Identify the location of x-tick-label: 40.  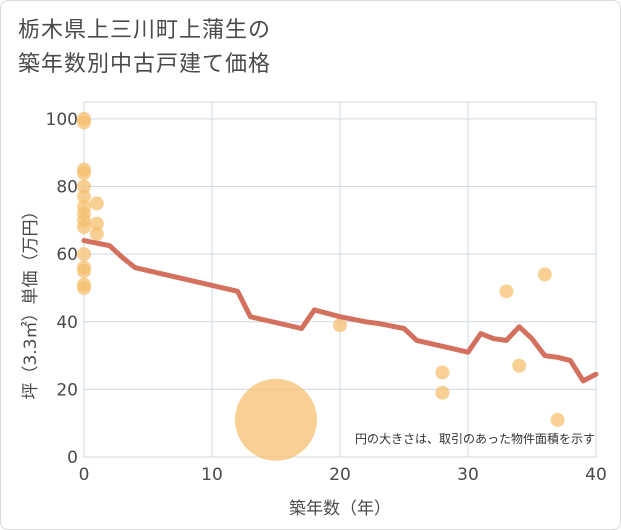
(596, 475).